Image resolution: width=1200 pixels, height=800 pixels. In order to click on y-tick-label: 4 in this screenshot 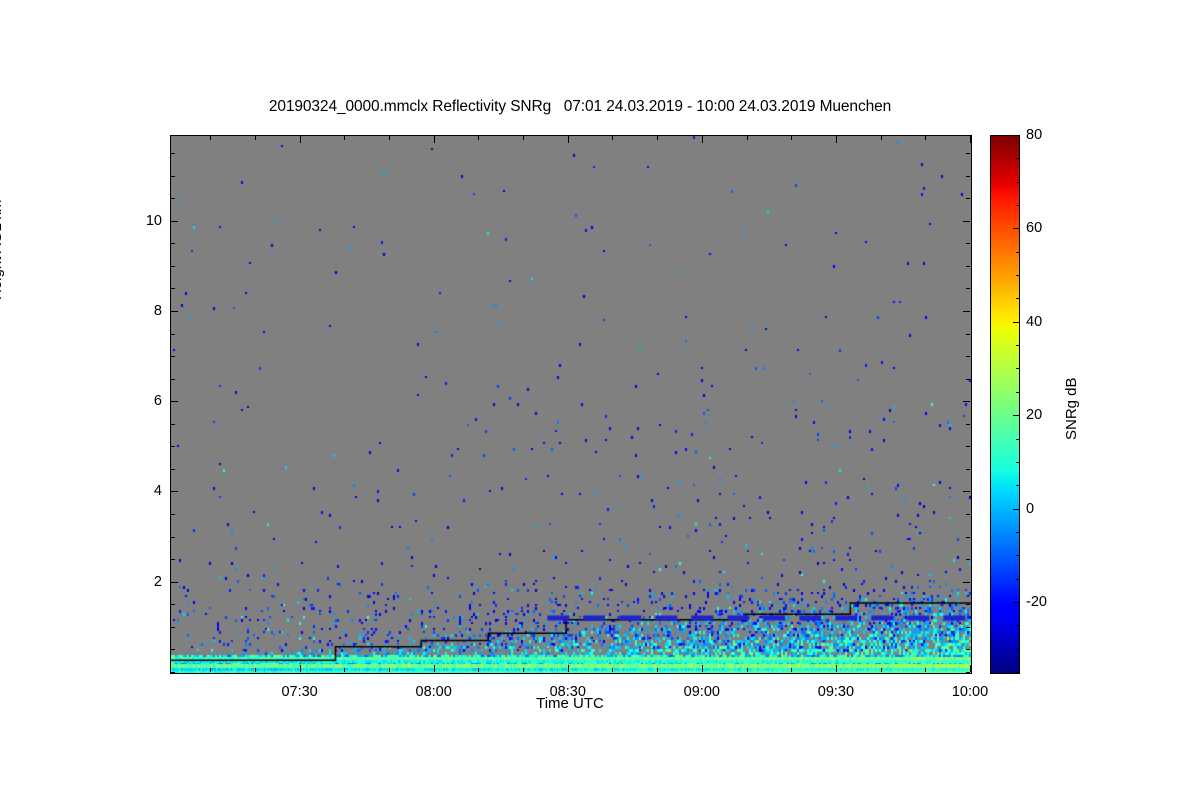, I will do `click(157, 491)`.